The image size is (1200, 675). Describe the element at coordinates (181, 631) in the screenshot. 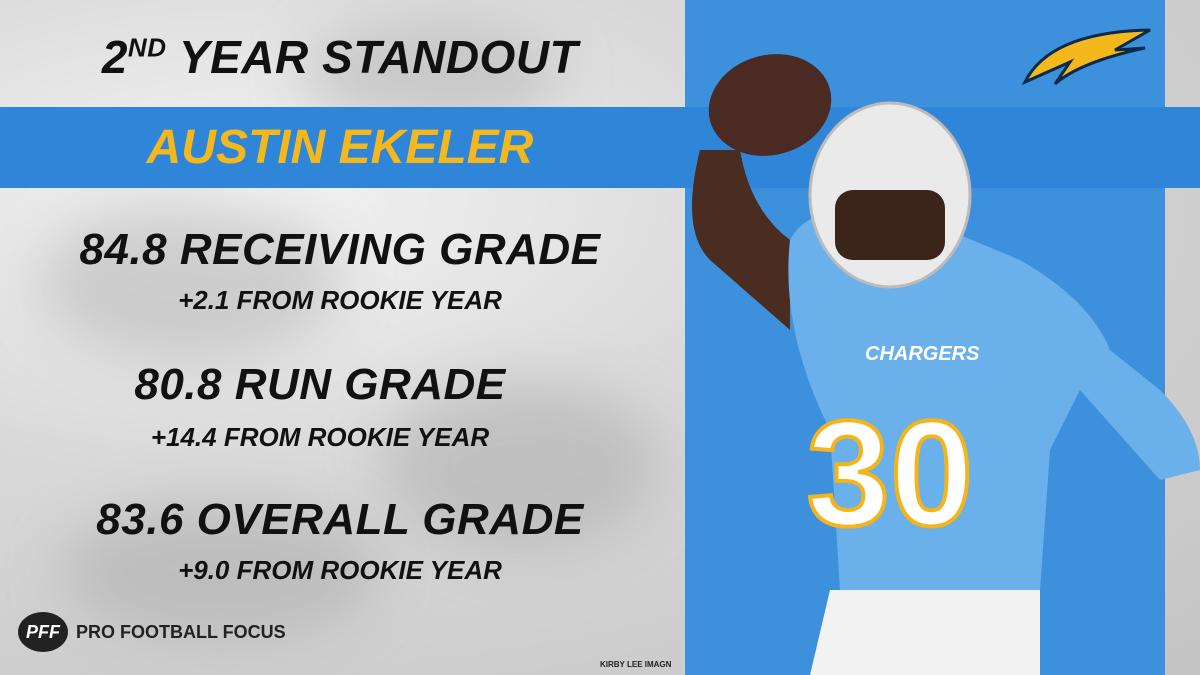

I see `logo-text: PRO FOOTBALL FOCUS` at that location.